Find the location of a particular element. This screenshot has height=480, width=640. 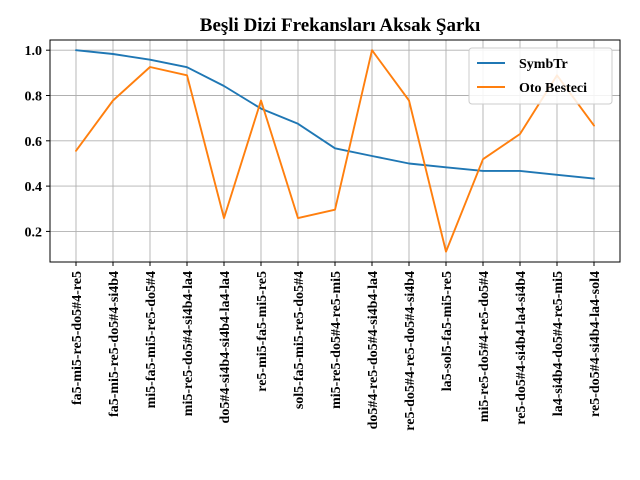

x-tick-label: sol5-fa5-mi5-re5-do5#4 is located at coordinates (299, 340).